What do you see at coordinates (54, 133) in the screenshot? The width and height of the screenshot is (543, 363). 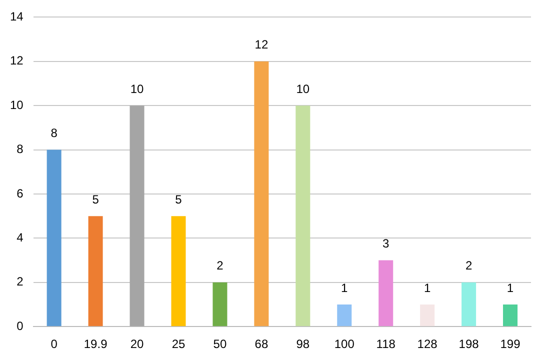 I see `data-label: 8` at bounding box center [54, 133].